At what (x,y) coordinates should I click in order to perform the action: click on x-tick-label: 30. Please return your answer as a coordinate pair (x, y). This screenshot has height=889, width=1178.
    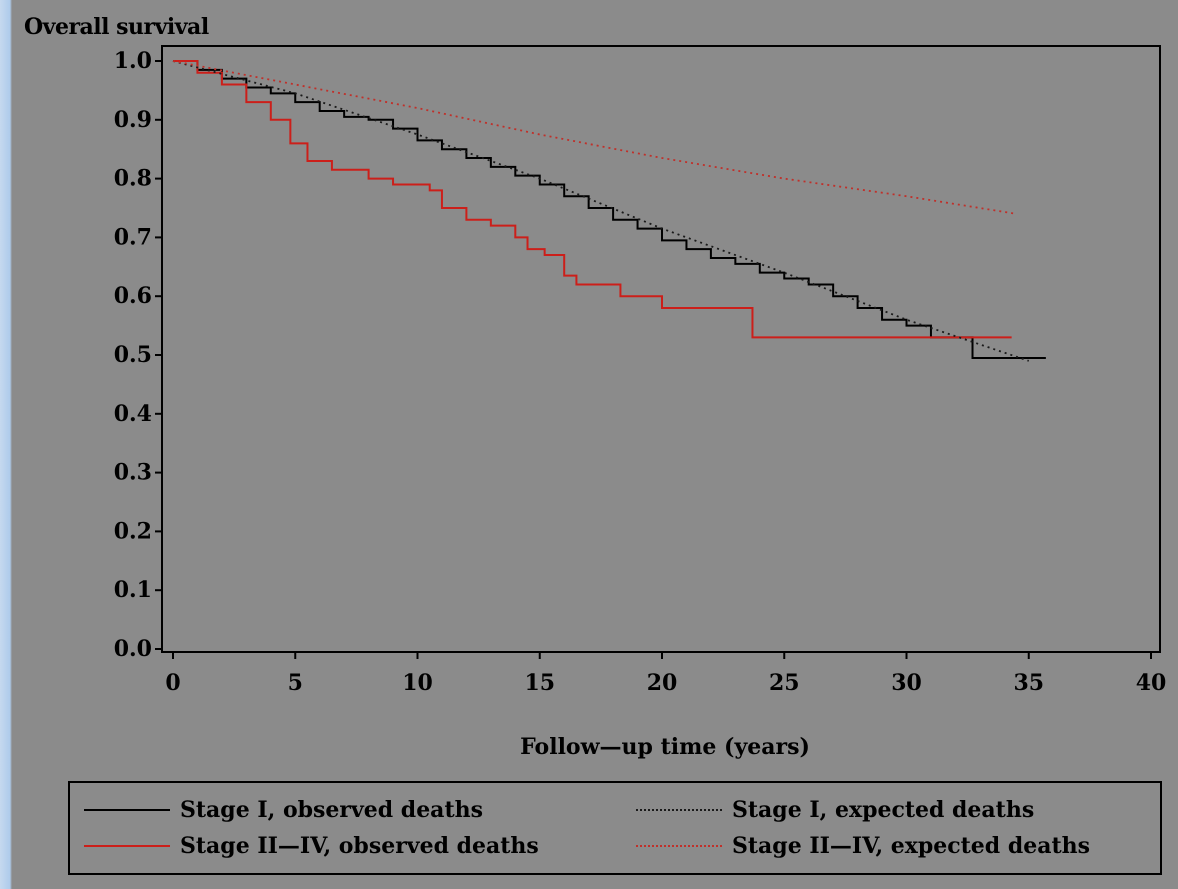
    Looking at the image, I should click on (906, 683).